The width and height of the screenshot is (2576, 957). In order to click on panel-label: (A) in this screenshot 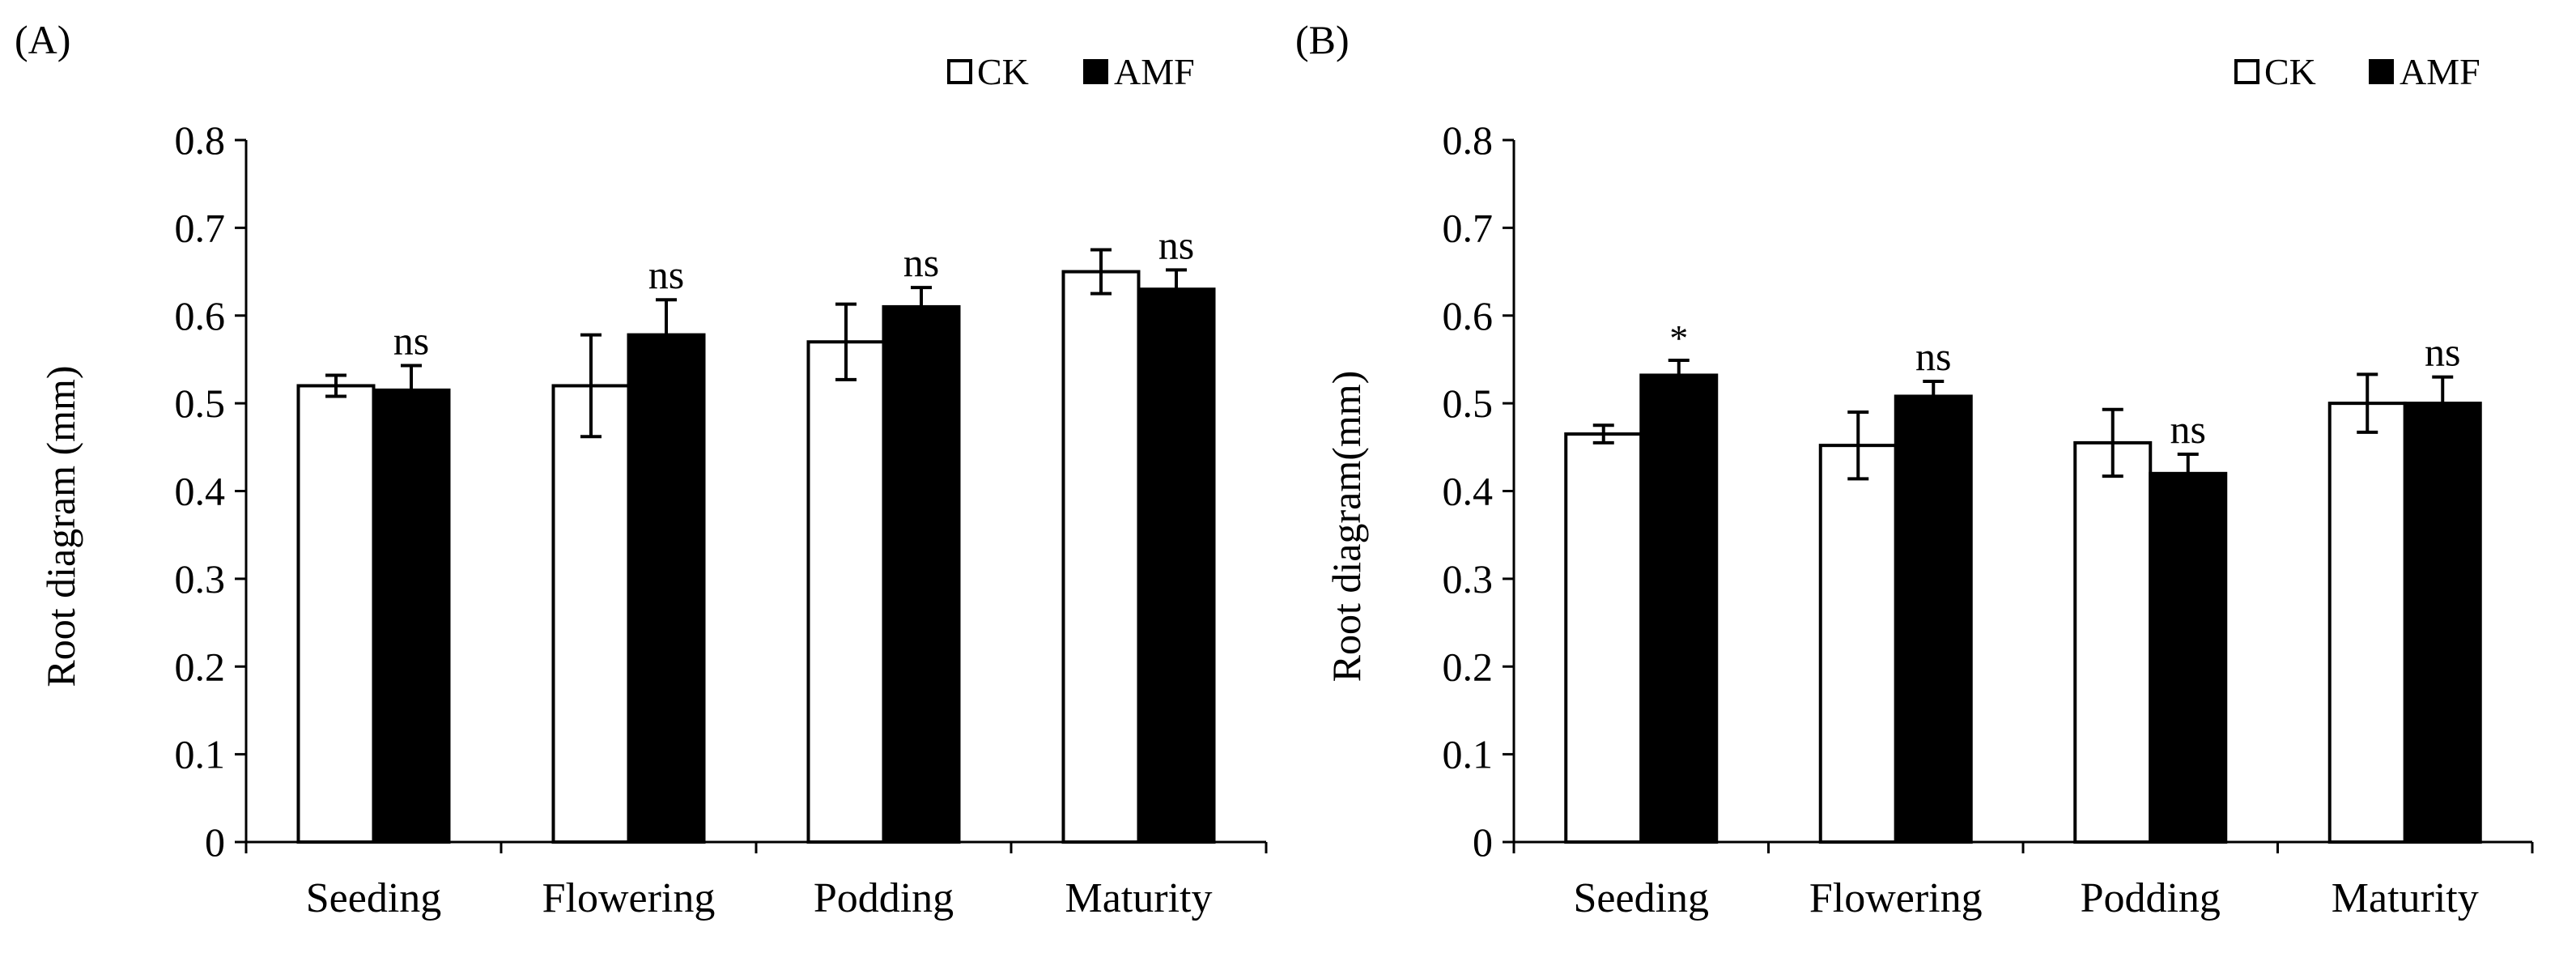, I will do `click(42, 39)`.